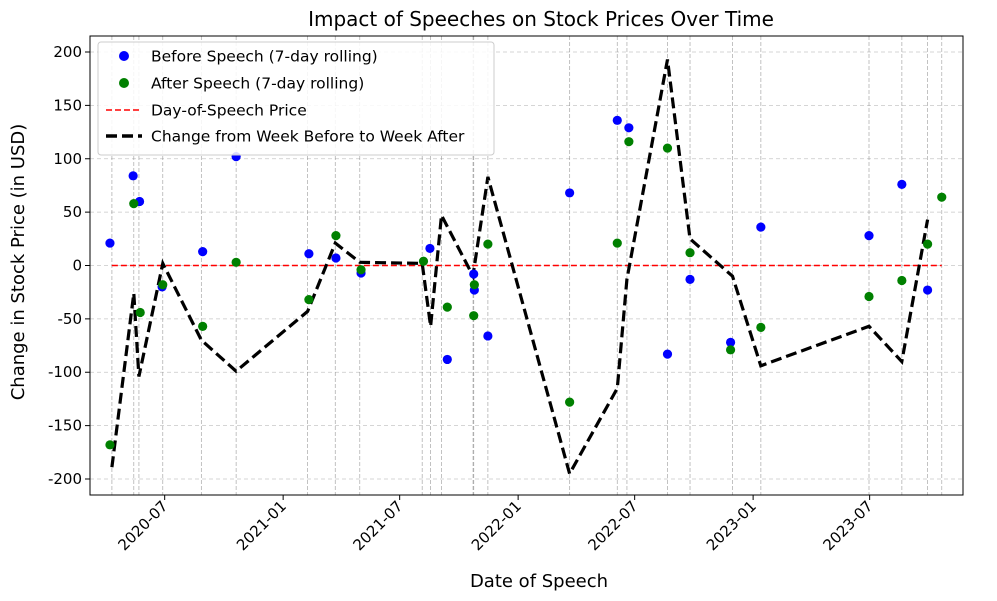 The height and width of the screenshot is (601, 997). What do you see at coordinates (67, 159) in the screenshot?
I see `y-tick-label: 100` at bounding box center [67, 159].